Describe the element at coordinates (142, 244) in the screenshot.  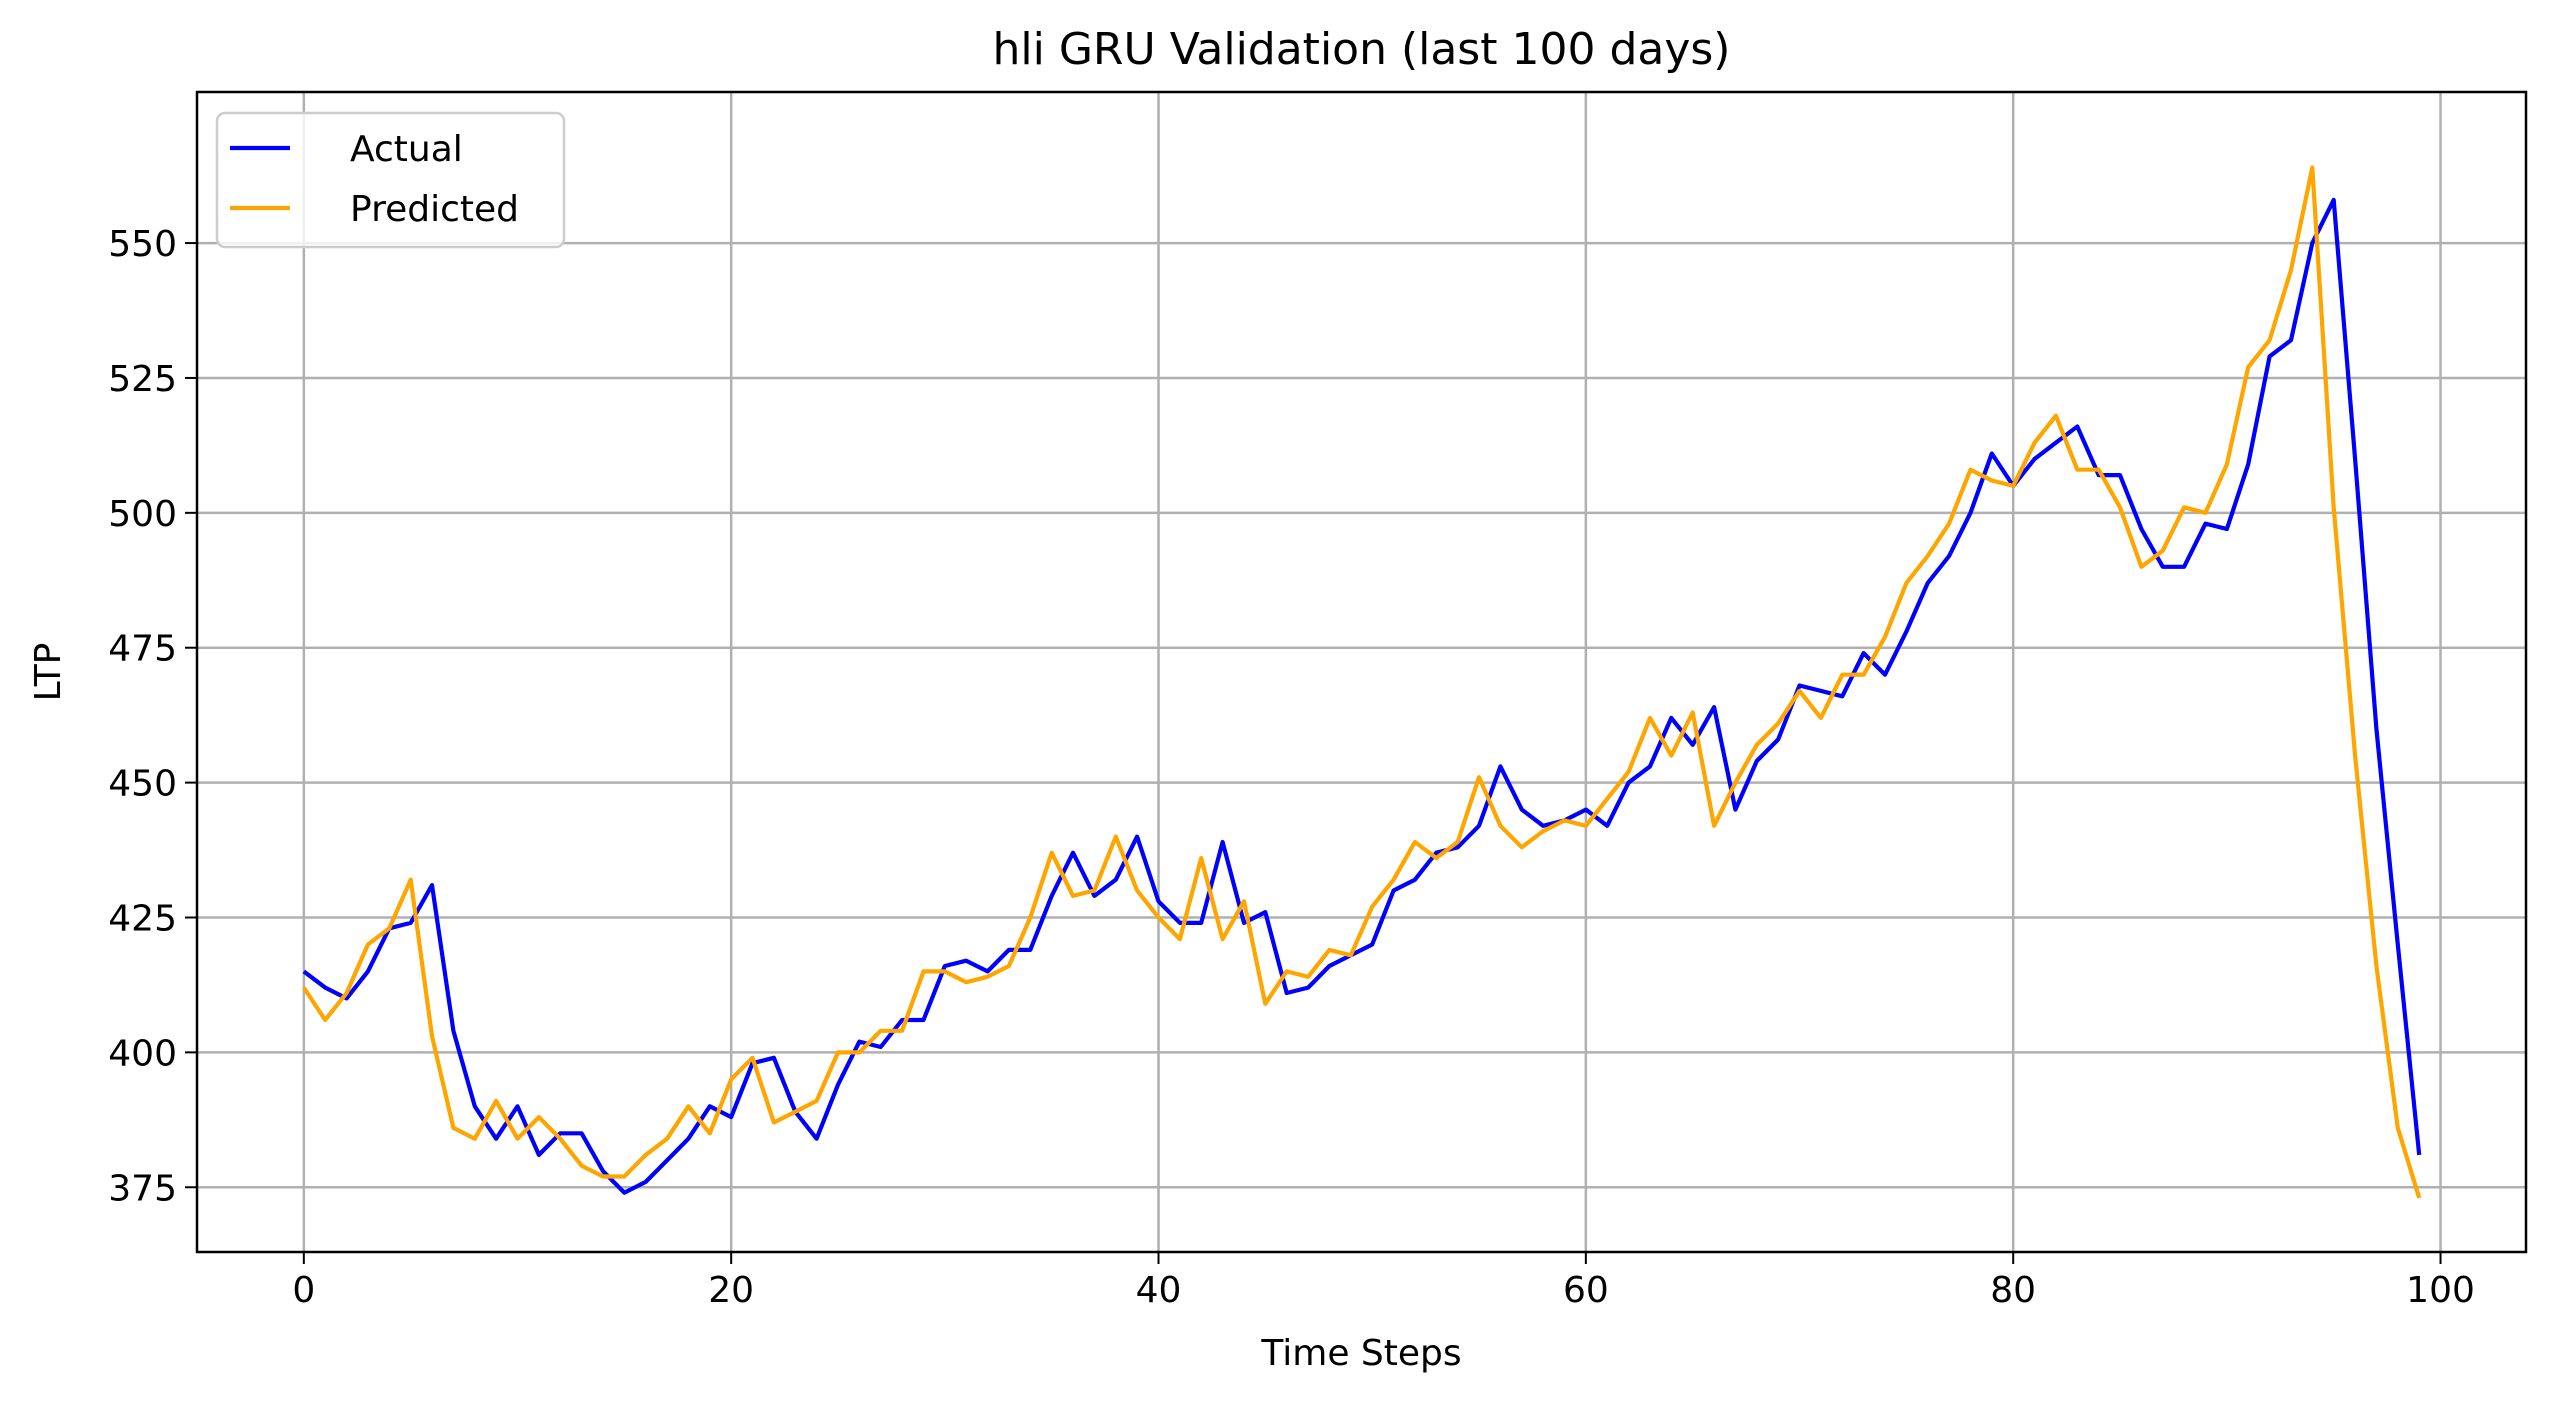
I see `y-tick-label: 550` at that location.